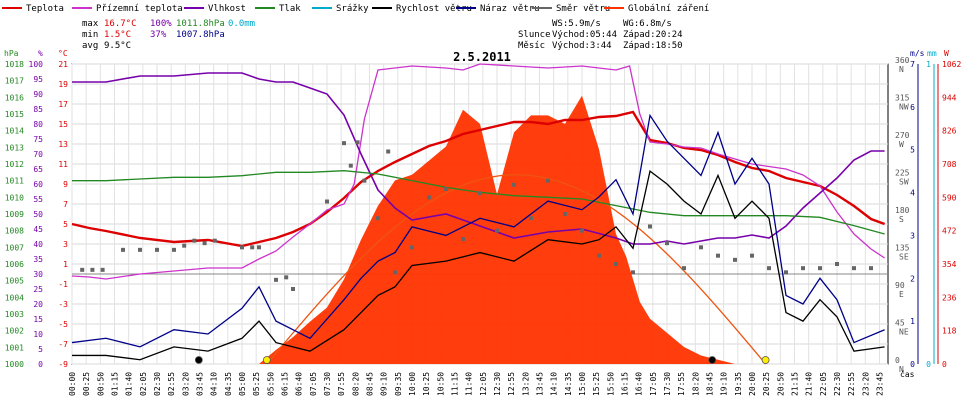 This screenshot has height=400, width=966. I want to click on axis-unit-degc: °C, so click(63, 53).